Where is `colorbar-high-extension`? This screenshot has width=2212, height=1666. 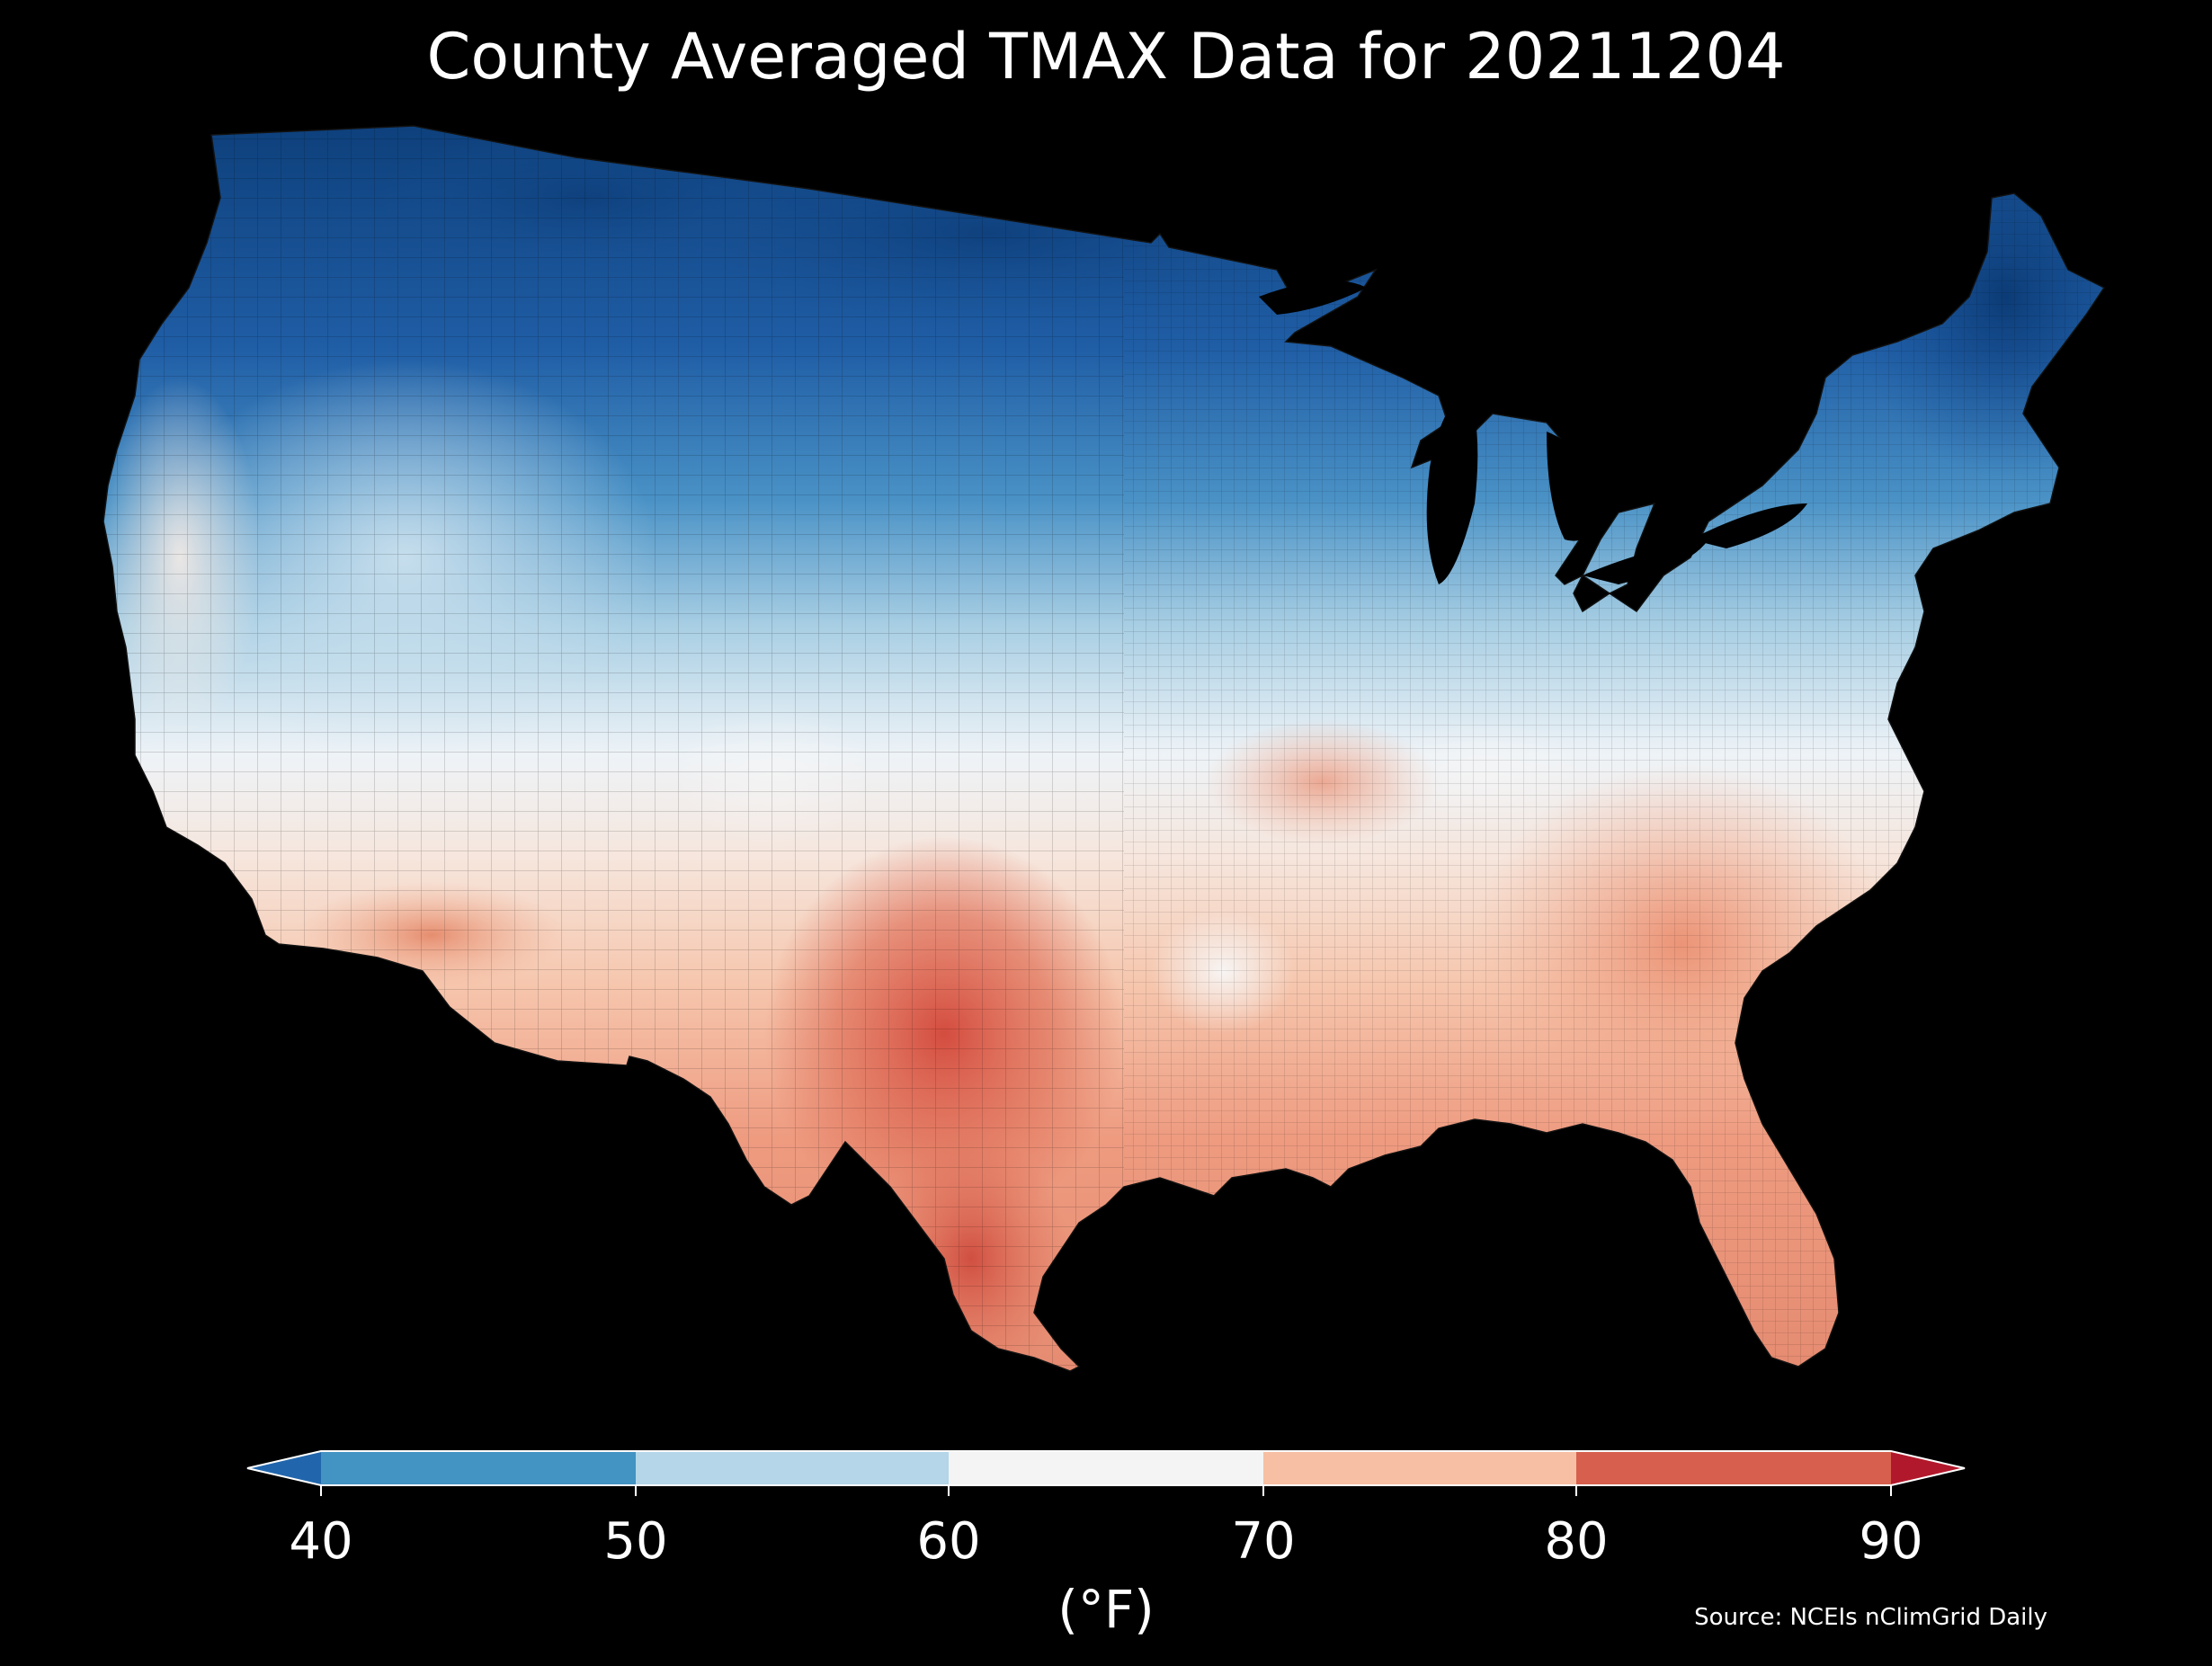
colorbar-high-extension is located at coordinates (1928, 1468).